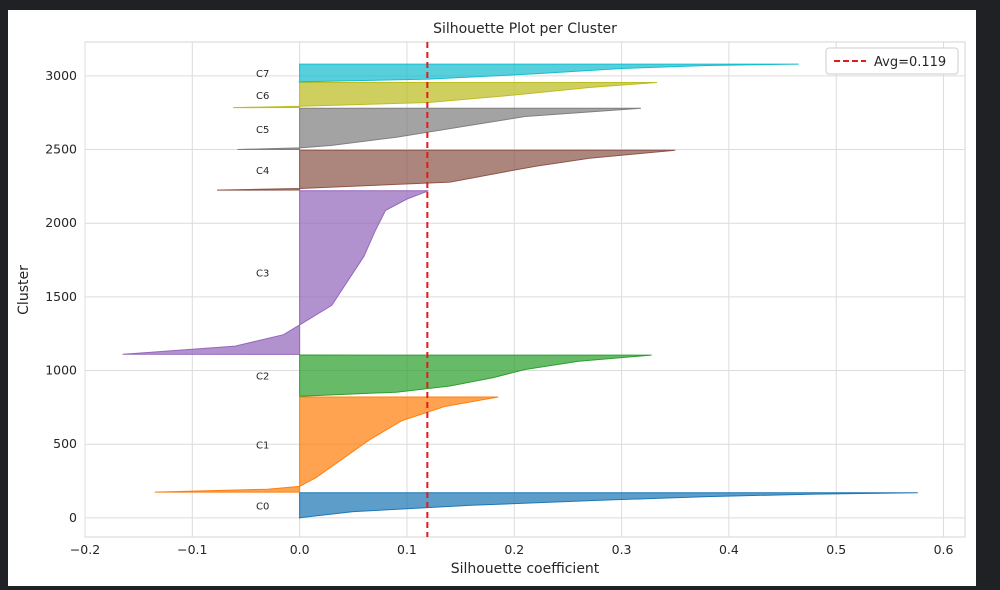 This screenshot has height=590, width=1000. I want to click on cluster-area-c7, so click(548, 73).